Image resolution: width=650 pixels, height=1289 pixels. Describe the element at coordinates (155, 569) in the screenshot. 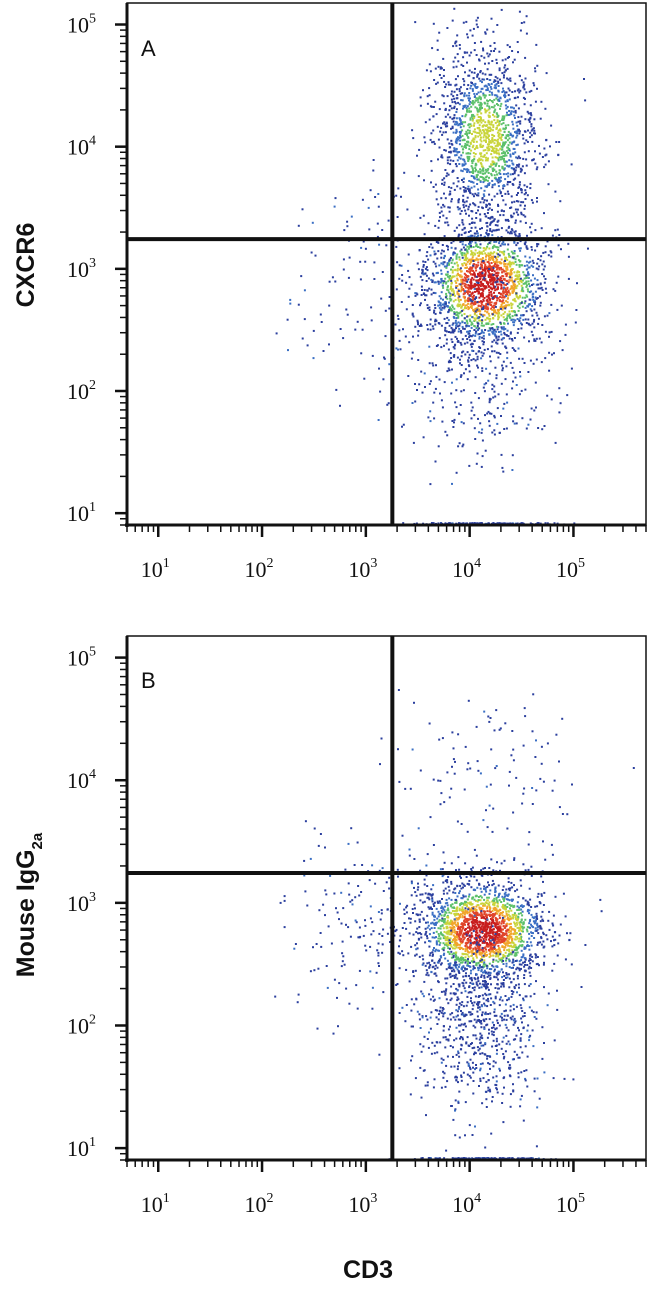

I see `x-tick-label: 101` at that location.